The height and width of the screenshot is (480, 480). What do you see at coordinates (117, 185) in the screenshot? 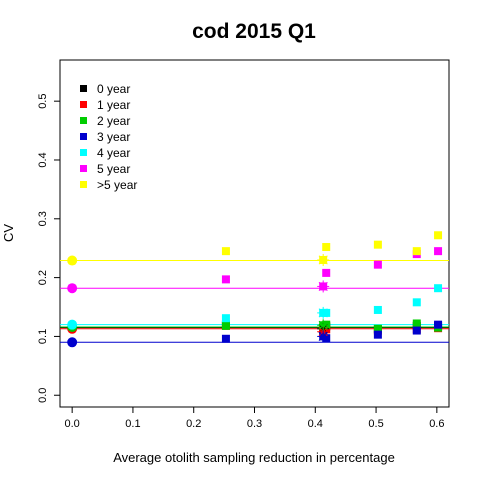
I see `legend-label: >5 year` at bounding box center [117, 185].